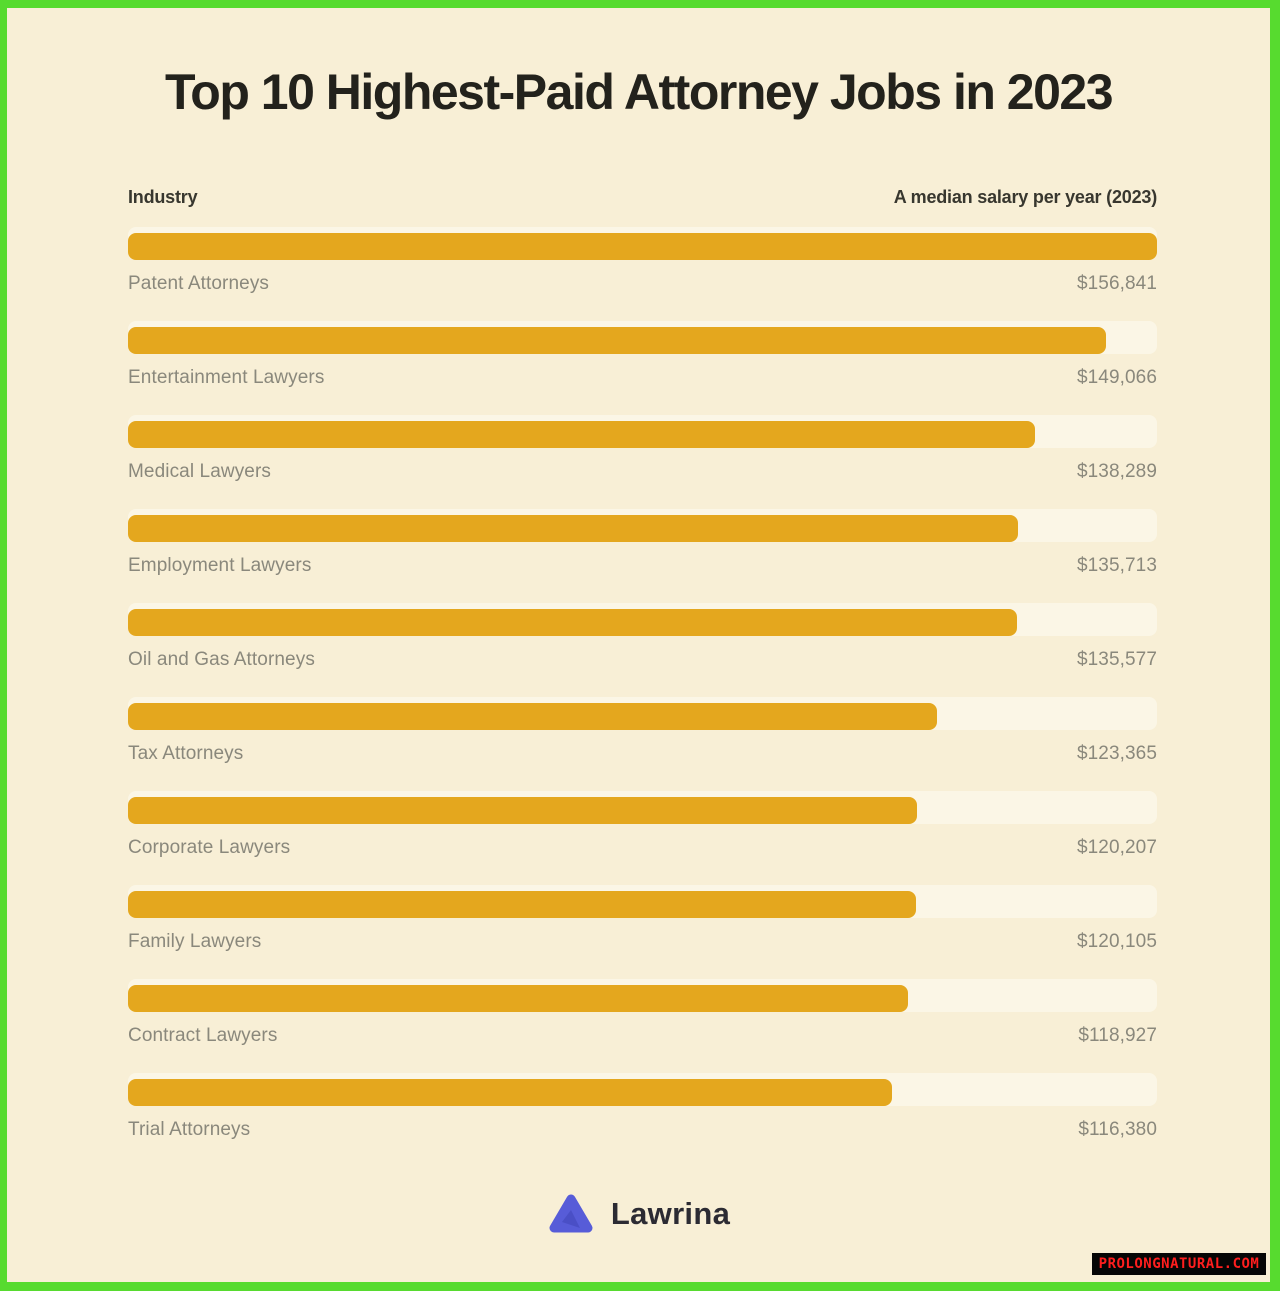  What do you see at coordinates (163, 197) in the screenshot?
I see `column-header-industry: Industry` at bounding box center [163, 197].